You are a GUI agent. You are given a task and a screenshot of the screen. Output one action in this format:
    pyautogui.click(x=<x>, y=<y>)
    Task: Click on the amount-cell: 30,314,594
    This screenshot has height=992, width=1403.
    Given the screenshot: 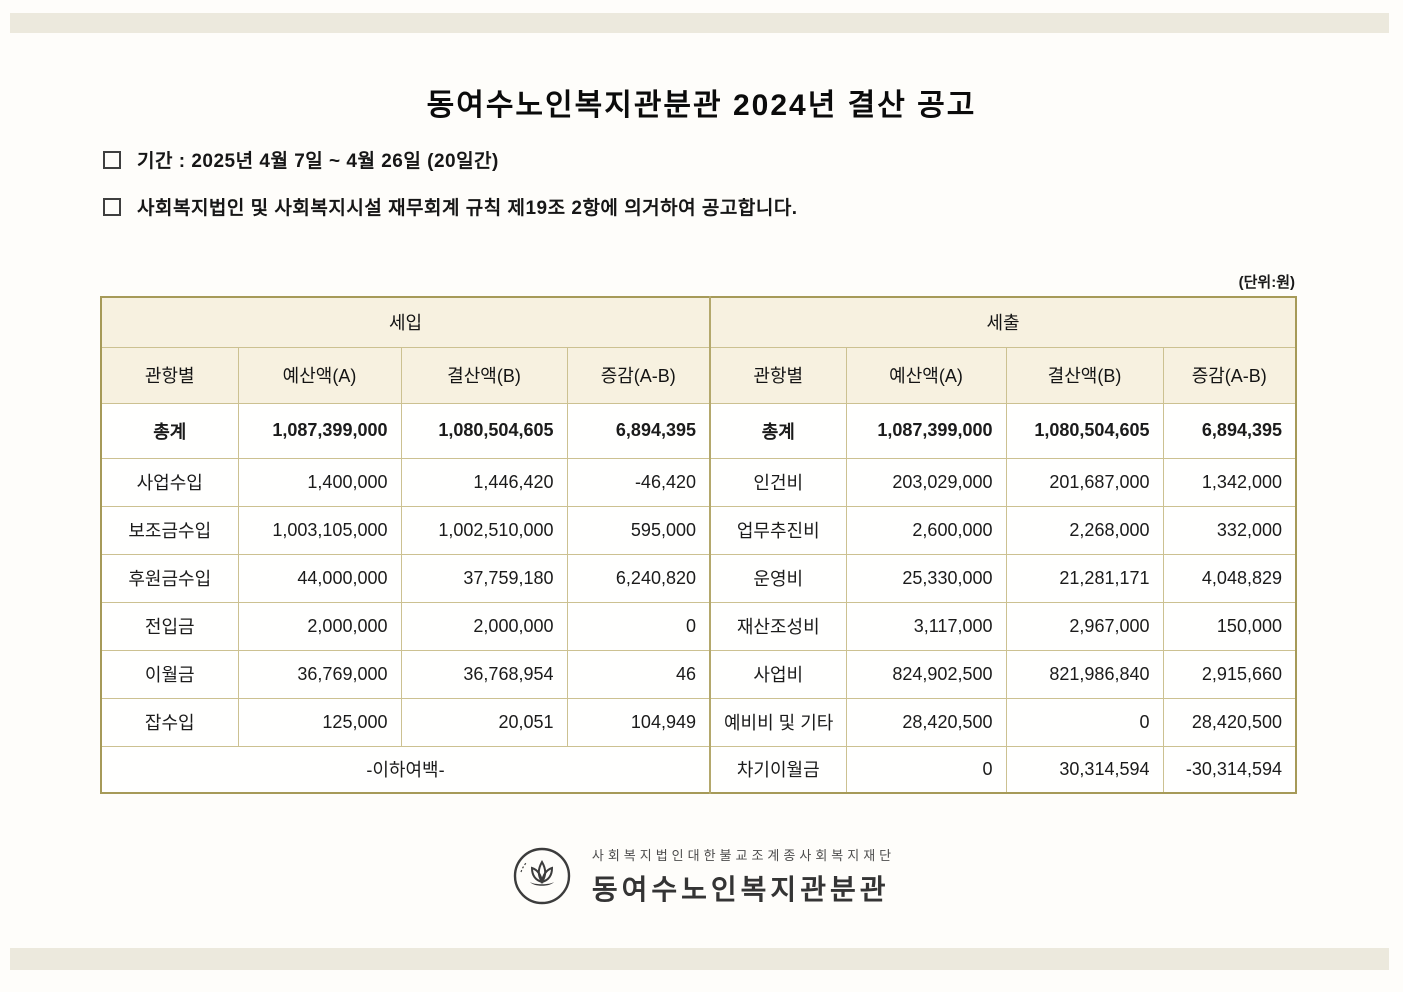 What is the action you would take?
    pyautogui.click(x=1084, y=769)
    